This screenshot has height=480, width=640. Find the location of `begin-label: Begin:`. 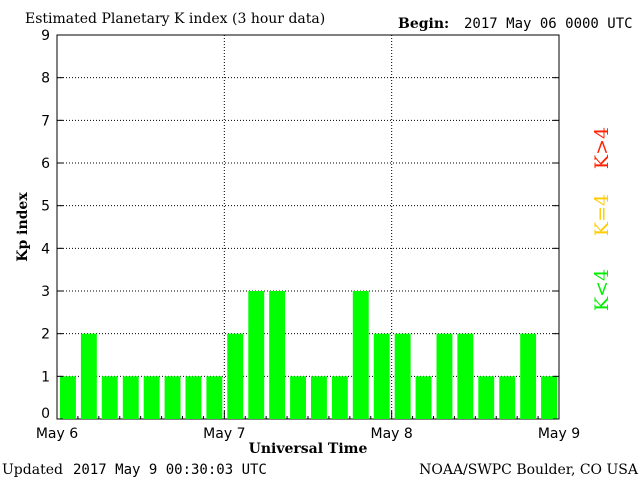

begin-label: Begin: is located at coordinates (423, 24).